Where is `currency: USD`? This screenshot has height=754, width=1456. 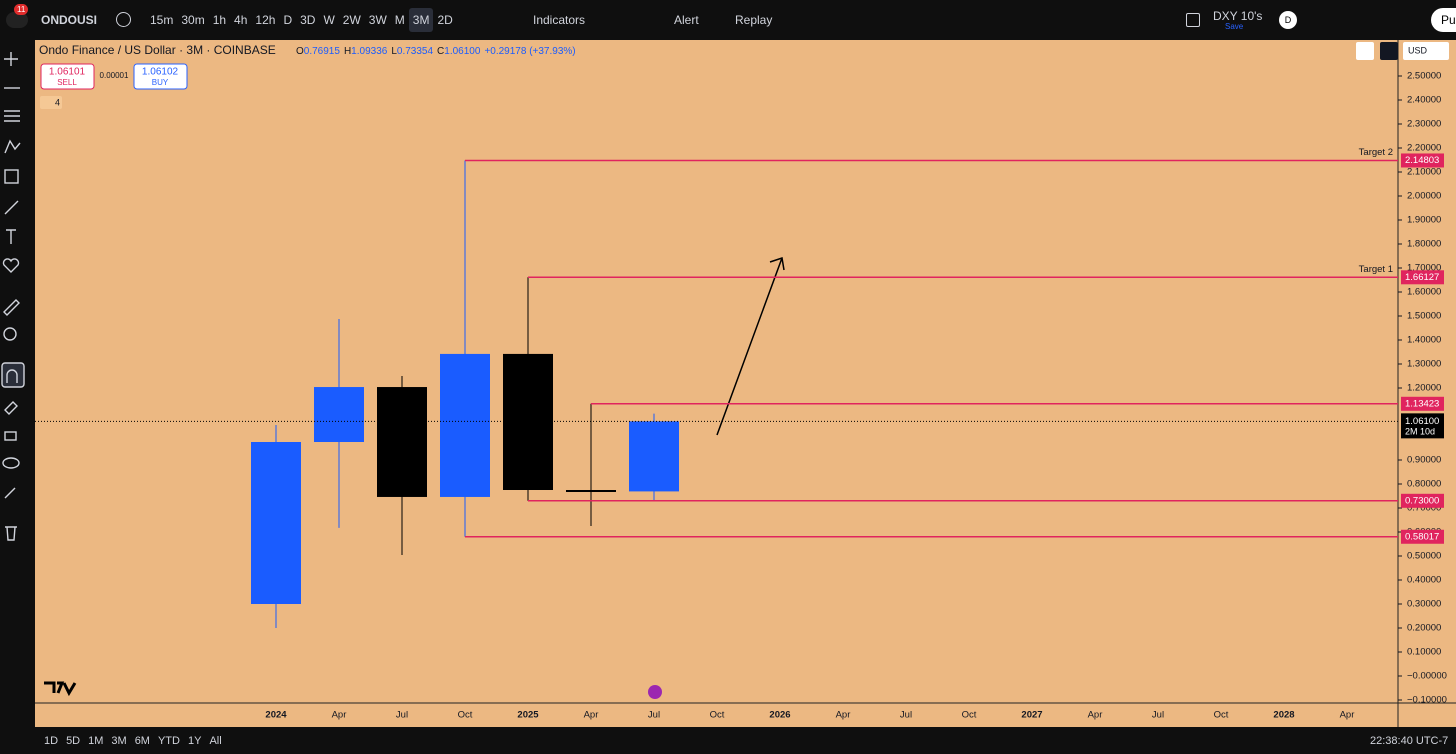
currency: USD is located at coordinates (1418, 50).